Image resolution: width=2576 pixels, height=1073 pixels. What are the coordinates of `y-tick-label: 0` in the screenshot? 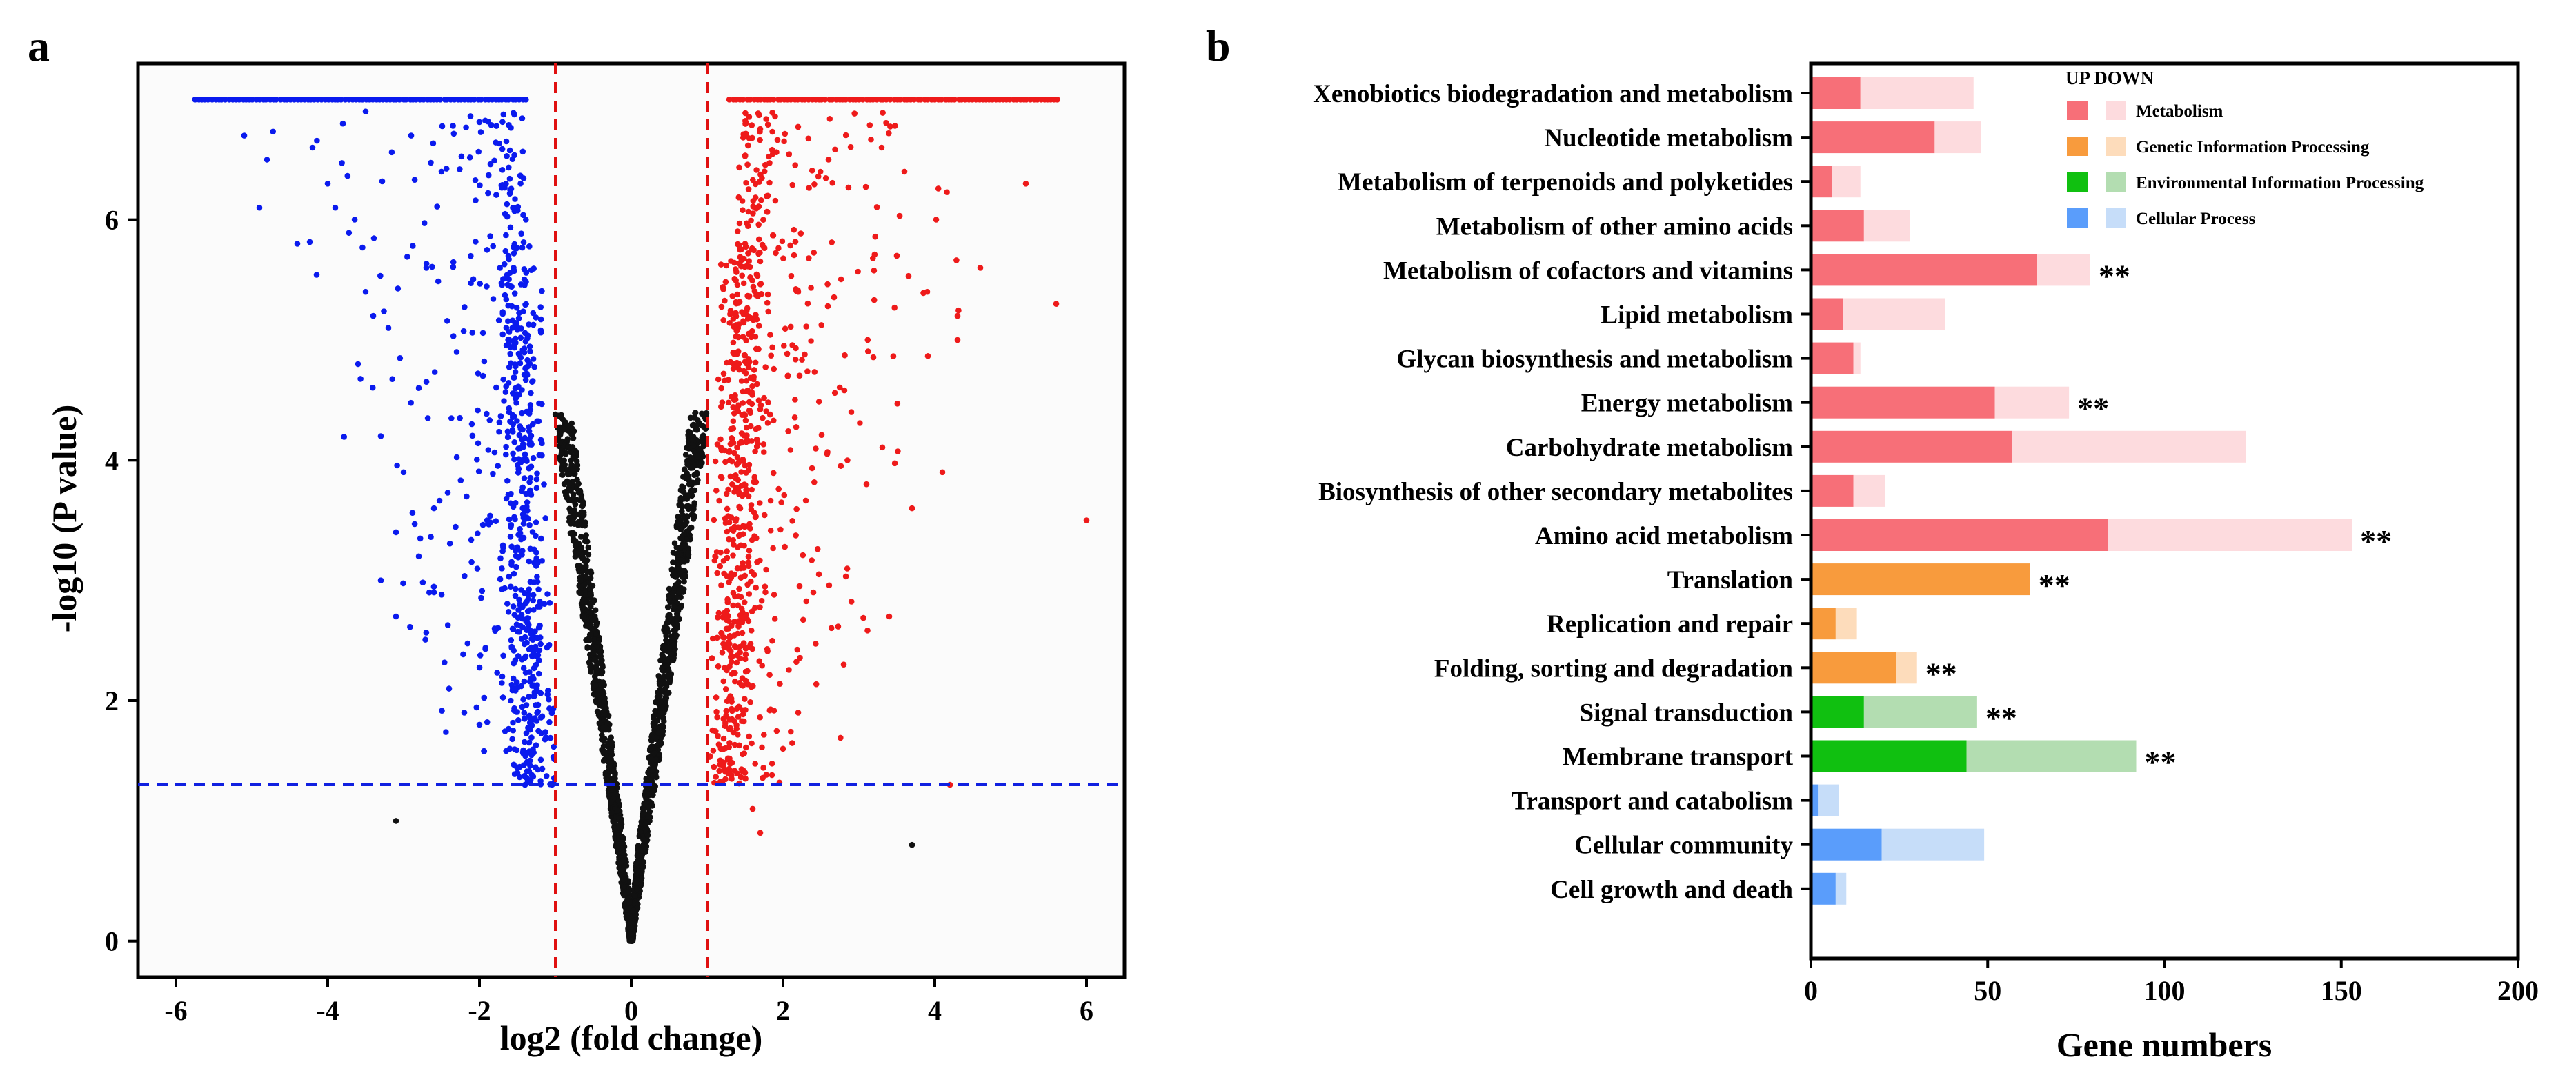 It's located at (112, 941).